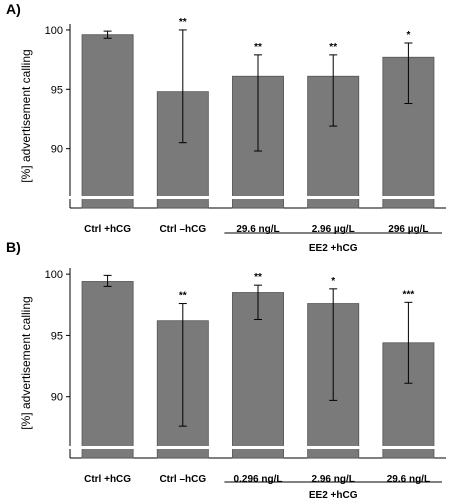  What do you see at coordinates (13, 9) in the screenshot?
I see `panel-label: A)` at bounding box center [13, 9].